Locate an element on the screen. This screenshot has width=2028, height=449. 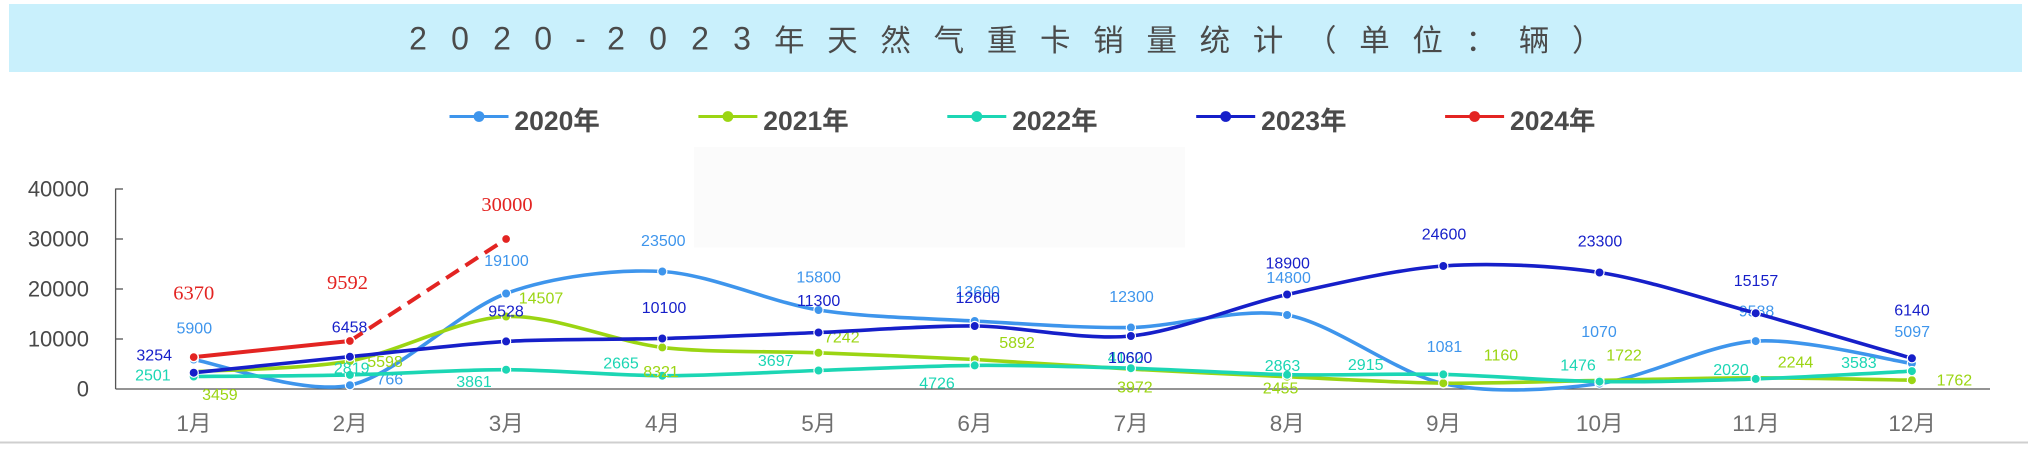
svg-text: 6 is located at coordinates (963, 423).